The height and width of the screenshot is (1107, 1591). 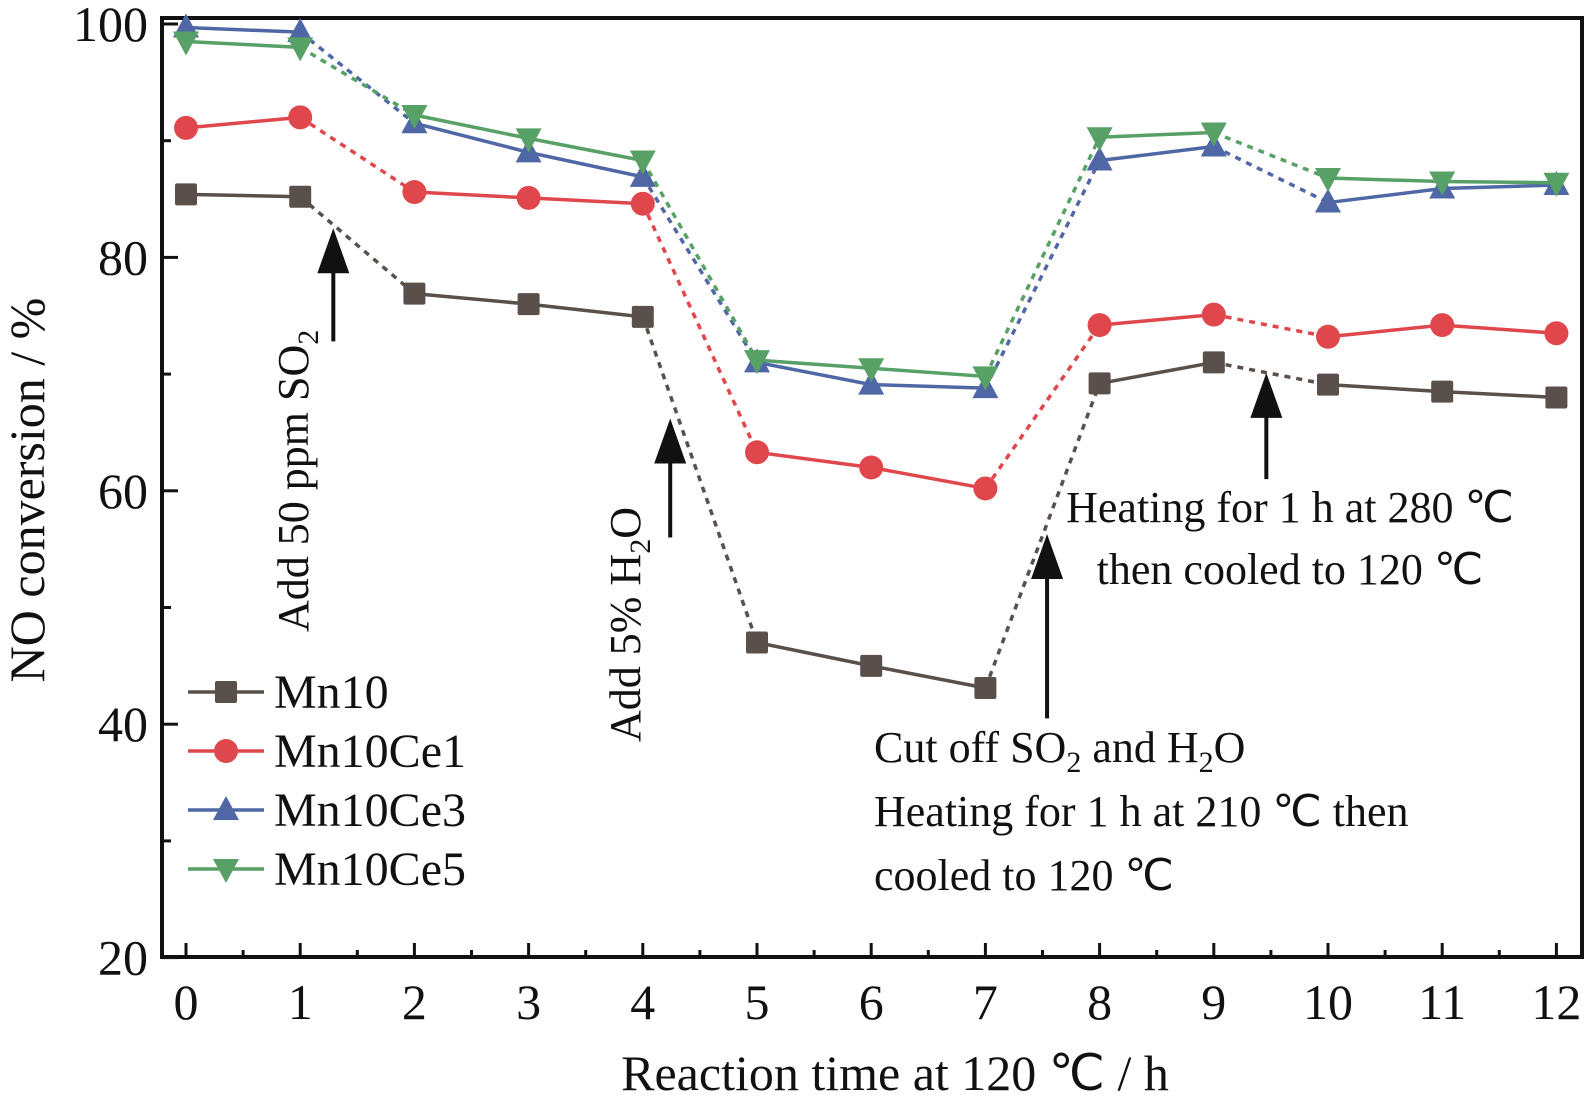 I want to click on text-run: Heating for 1 h at 210 ℃ then, so click(x=1141, y=811).